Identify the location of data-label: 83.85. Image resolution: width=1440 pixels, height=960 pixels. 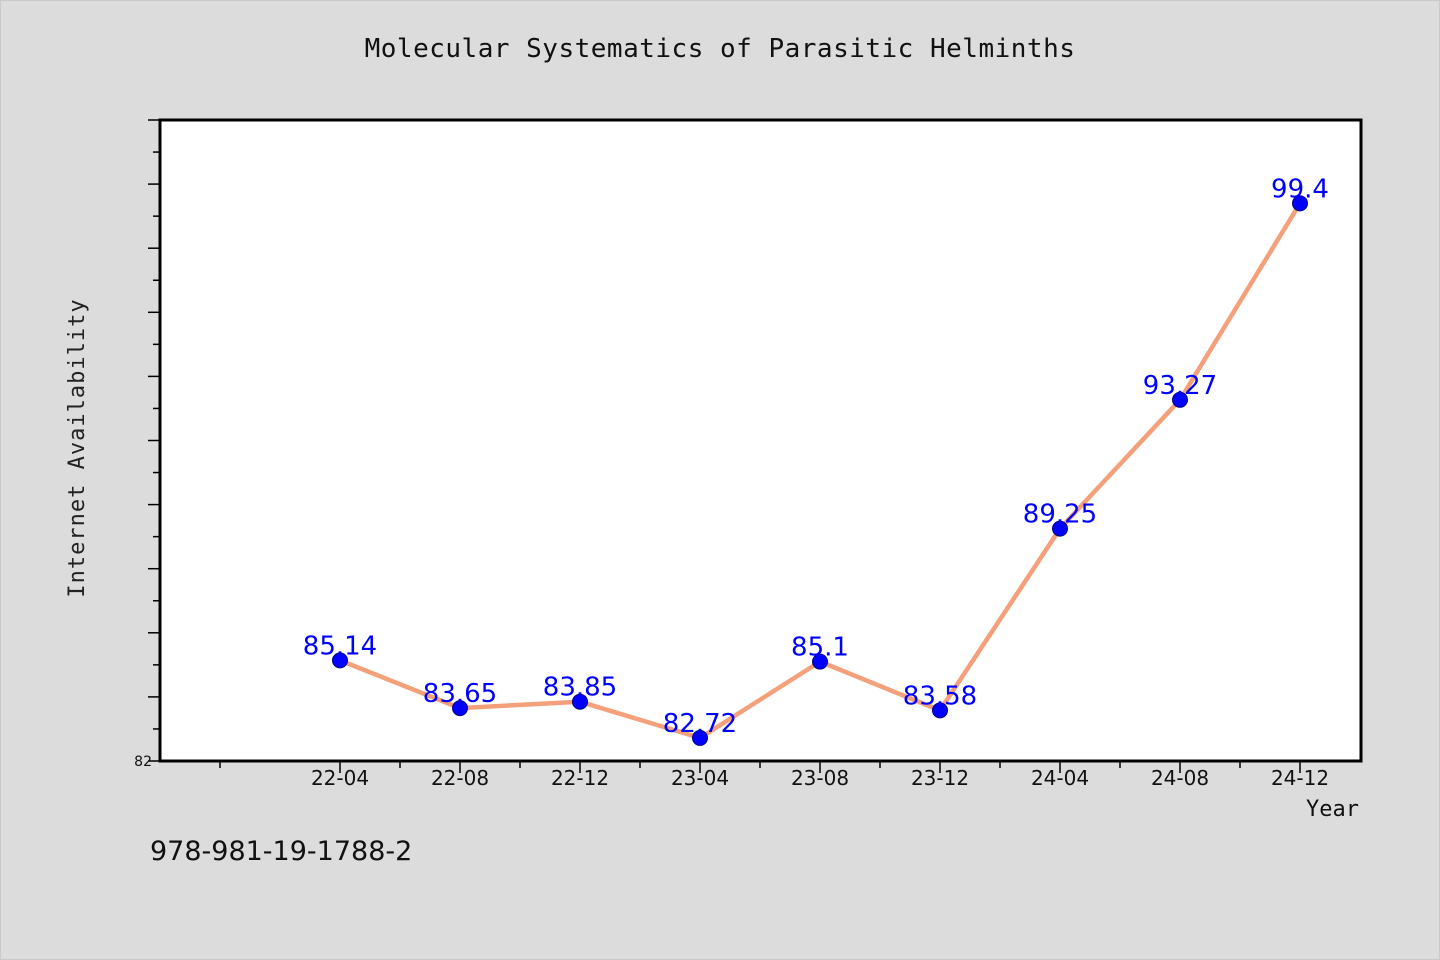
(580, 688).